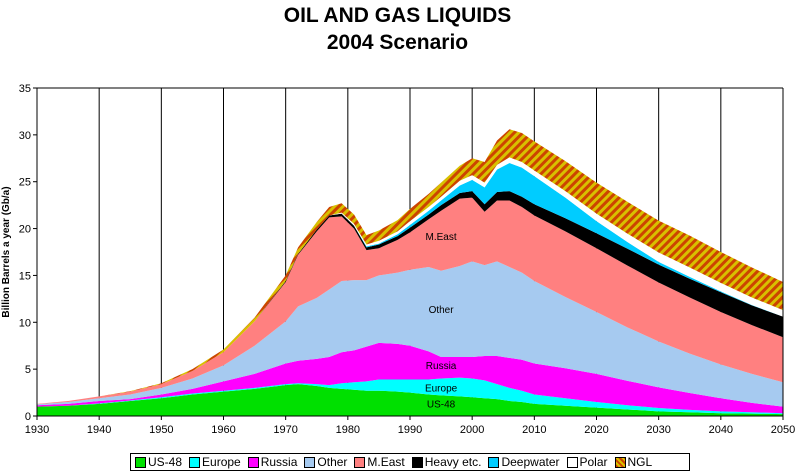 Image resolution: width=795 pixels, height=475 pixels. I want to click on x-tick-label: 1940, so click(99, 430).